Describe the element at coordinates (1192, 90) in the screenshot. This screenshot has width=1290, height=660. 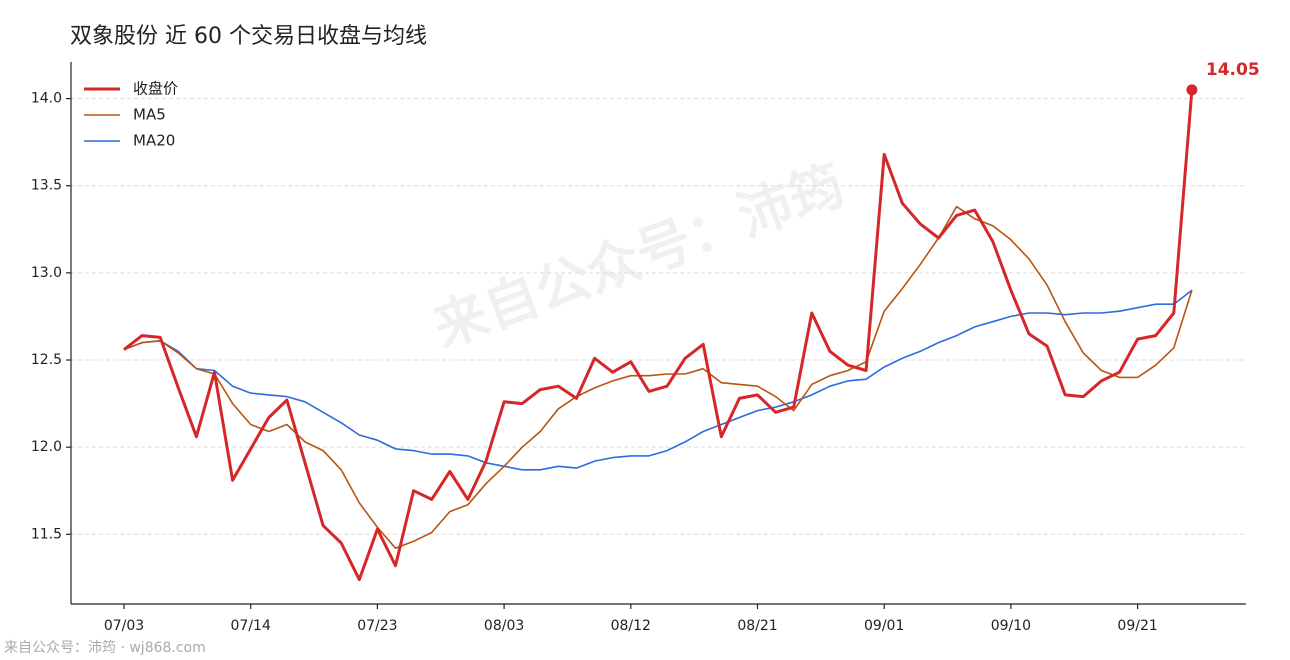
I see `last-point` at that location.